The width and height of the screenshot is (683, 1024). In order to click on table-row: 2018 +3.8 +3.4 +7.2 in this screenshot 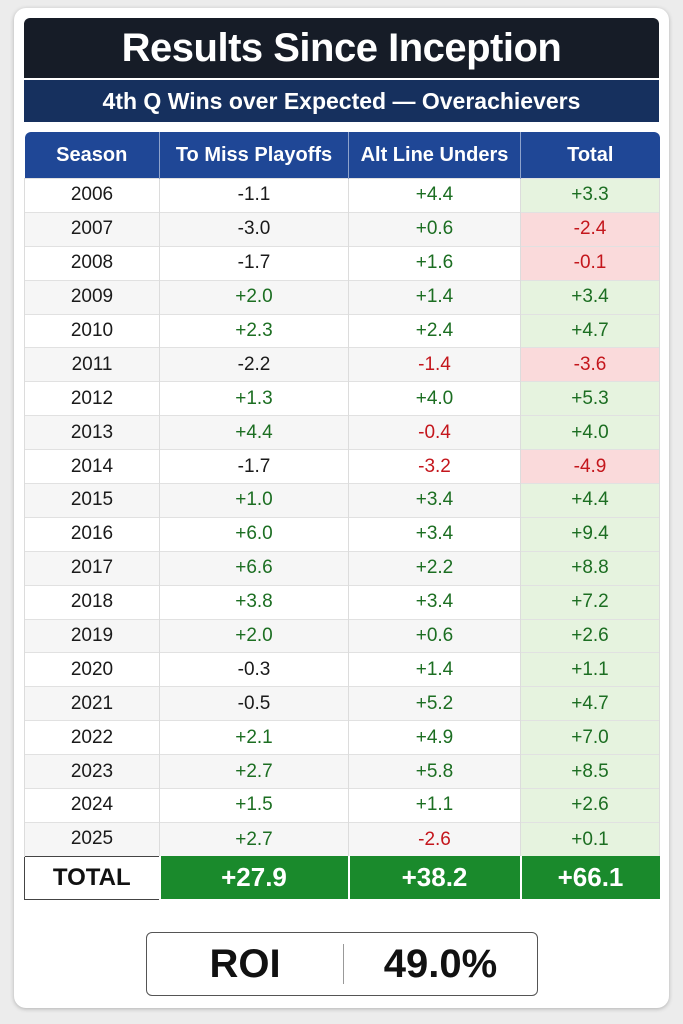, I will do `click(342, 602)`.